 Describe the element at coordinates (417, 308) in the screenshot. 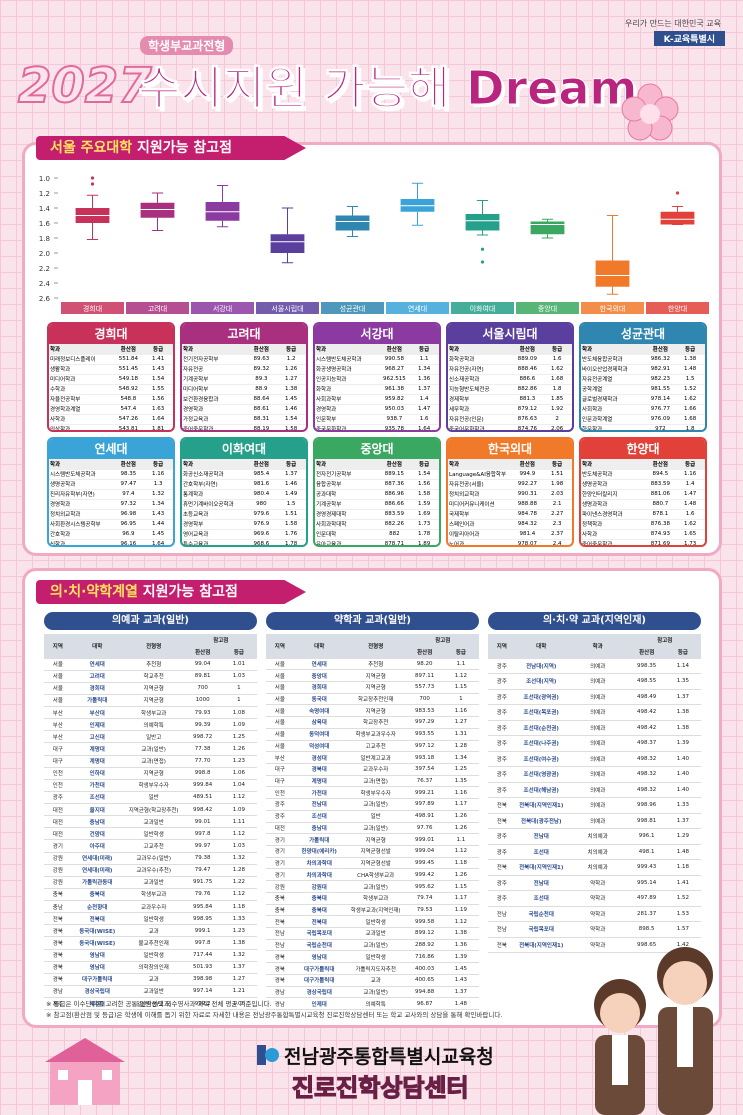

I see `category-band` at that location.